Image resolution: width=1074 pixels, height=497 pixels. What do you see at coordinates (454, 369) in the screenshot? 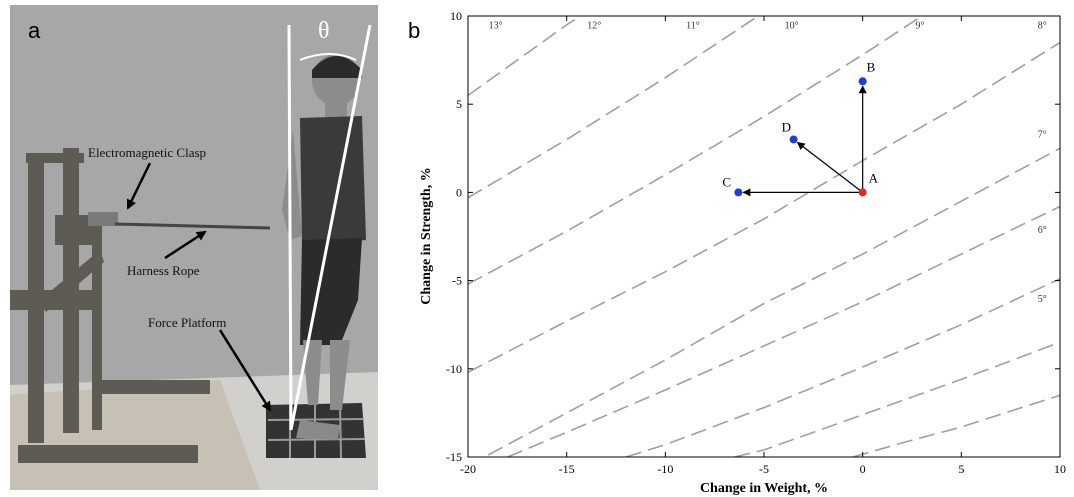
I see `y-tick-label: -10` at bounding box center [454, 369].